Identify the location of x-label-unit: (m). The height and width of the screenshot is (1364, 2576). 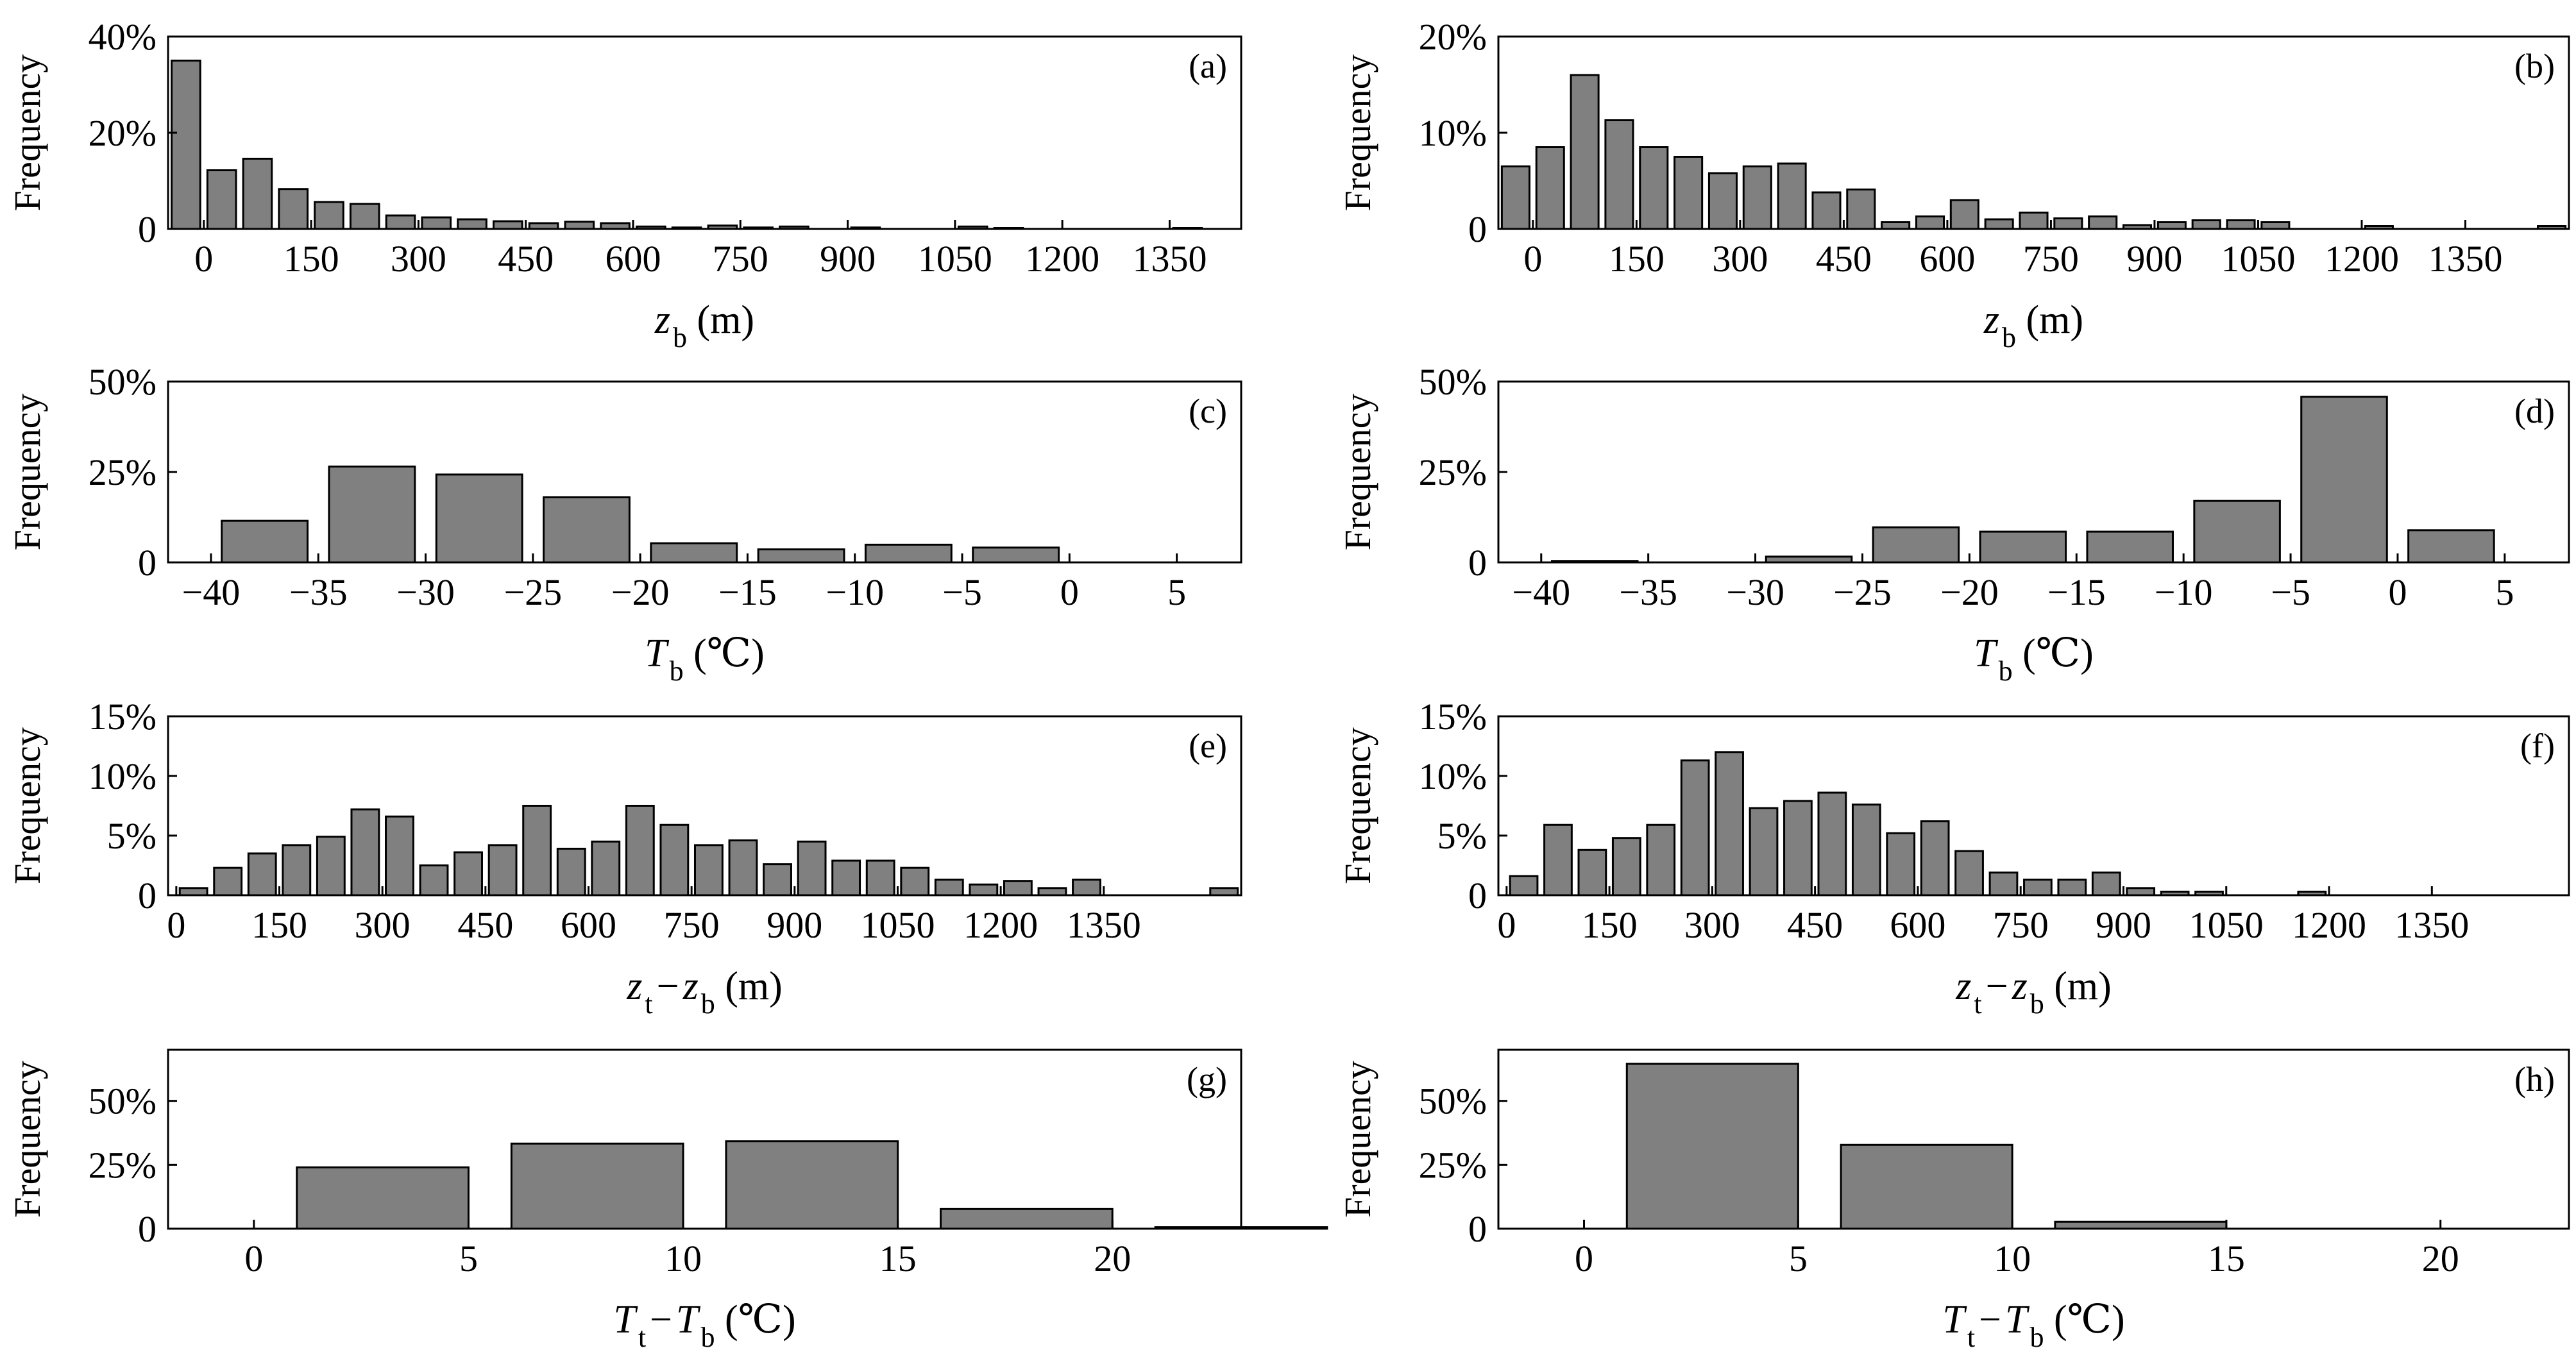
(2049, 320).